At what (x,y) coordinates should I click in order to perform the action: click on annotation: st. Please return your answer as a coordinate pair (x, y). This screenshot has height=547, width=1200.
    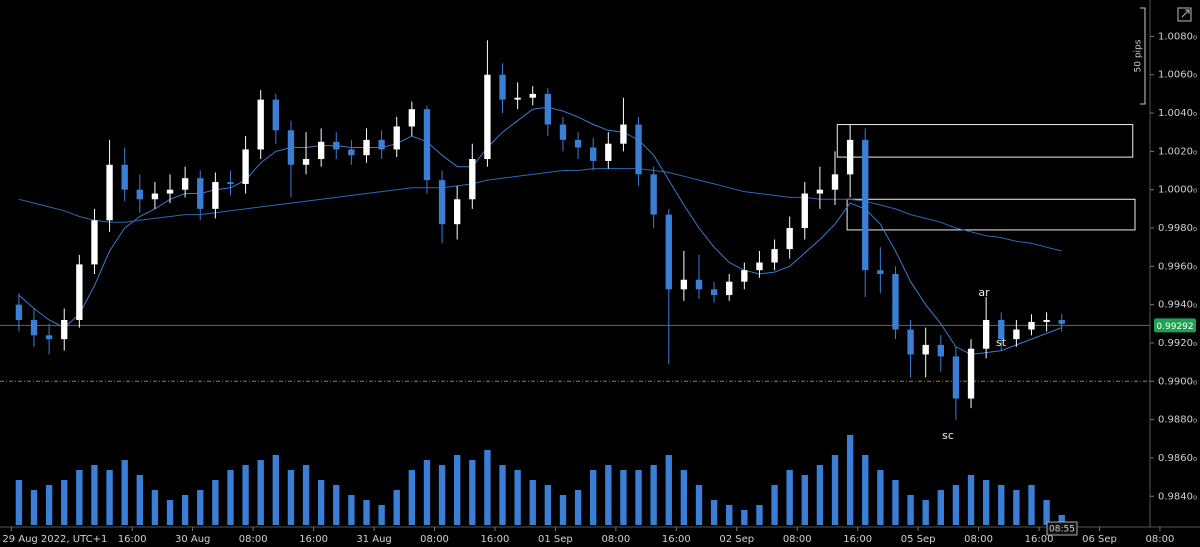
    Looking at the image, I should click on (1001, 342).